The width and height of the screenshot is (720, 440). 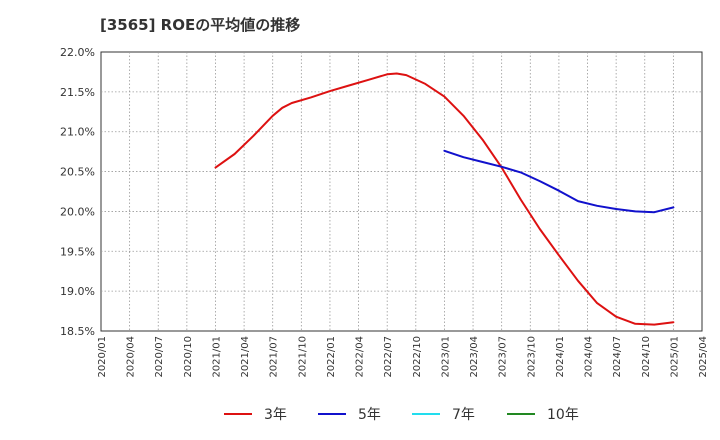 What do you see at coordinates (131, 357) in the screenshot?
I see `x-tick-label: 2020/04` at bounding box center [131, 357].